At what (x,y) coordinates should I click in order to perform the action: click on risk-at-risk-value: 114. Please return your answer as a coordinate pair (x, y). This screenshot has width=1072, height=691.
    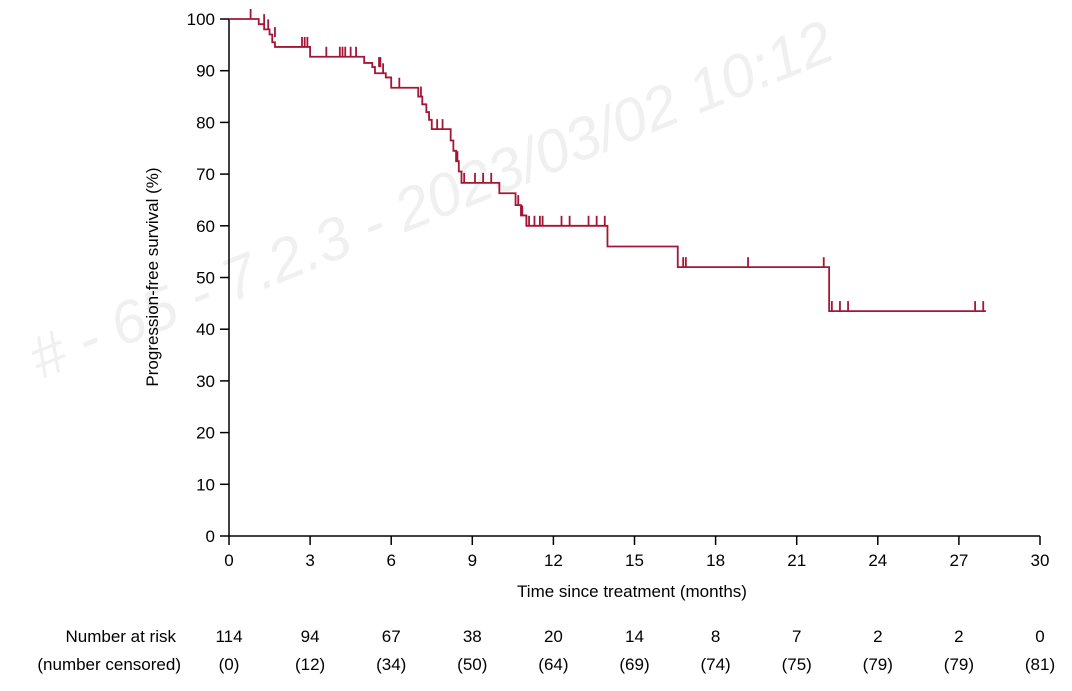
    Looking at the image, I should click on (228, 636).